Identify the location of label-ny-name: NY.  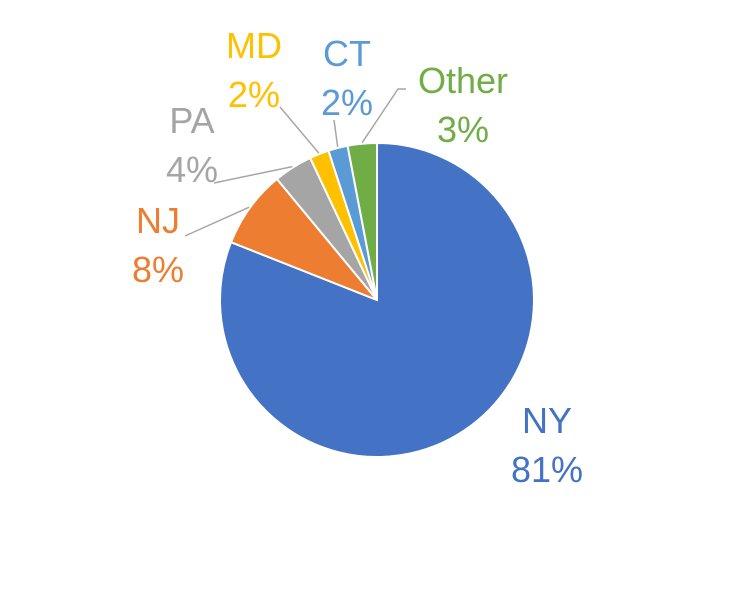
(547, 420).